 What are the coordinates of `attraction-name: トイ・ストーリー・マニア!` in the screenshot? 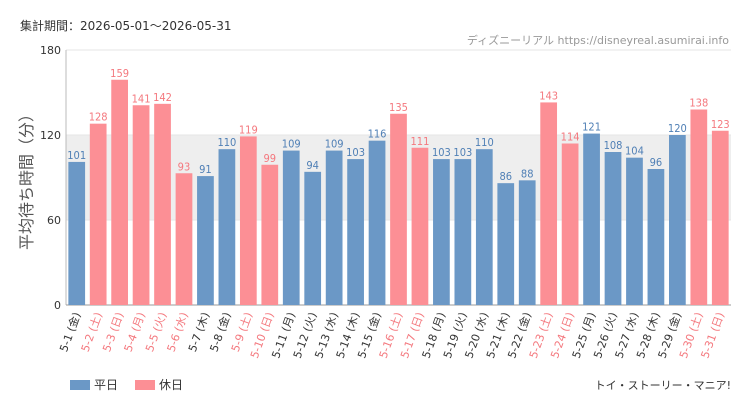 It's located at (663, 385).